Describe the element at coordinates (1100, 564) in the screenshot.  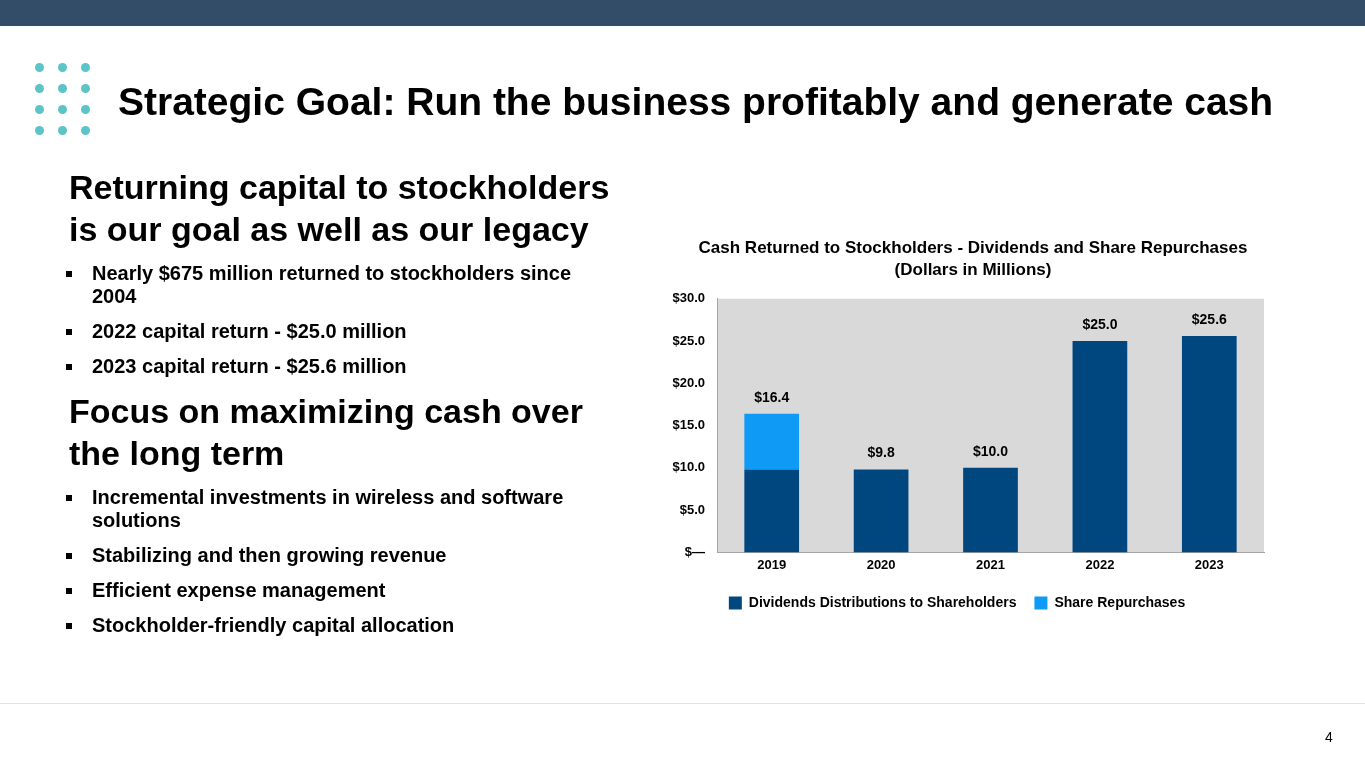
I see `x-tick-label: 2022` at that location.